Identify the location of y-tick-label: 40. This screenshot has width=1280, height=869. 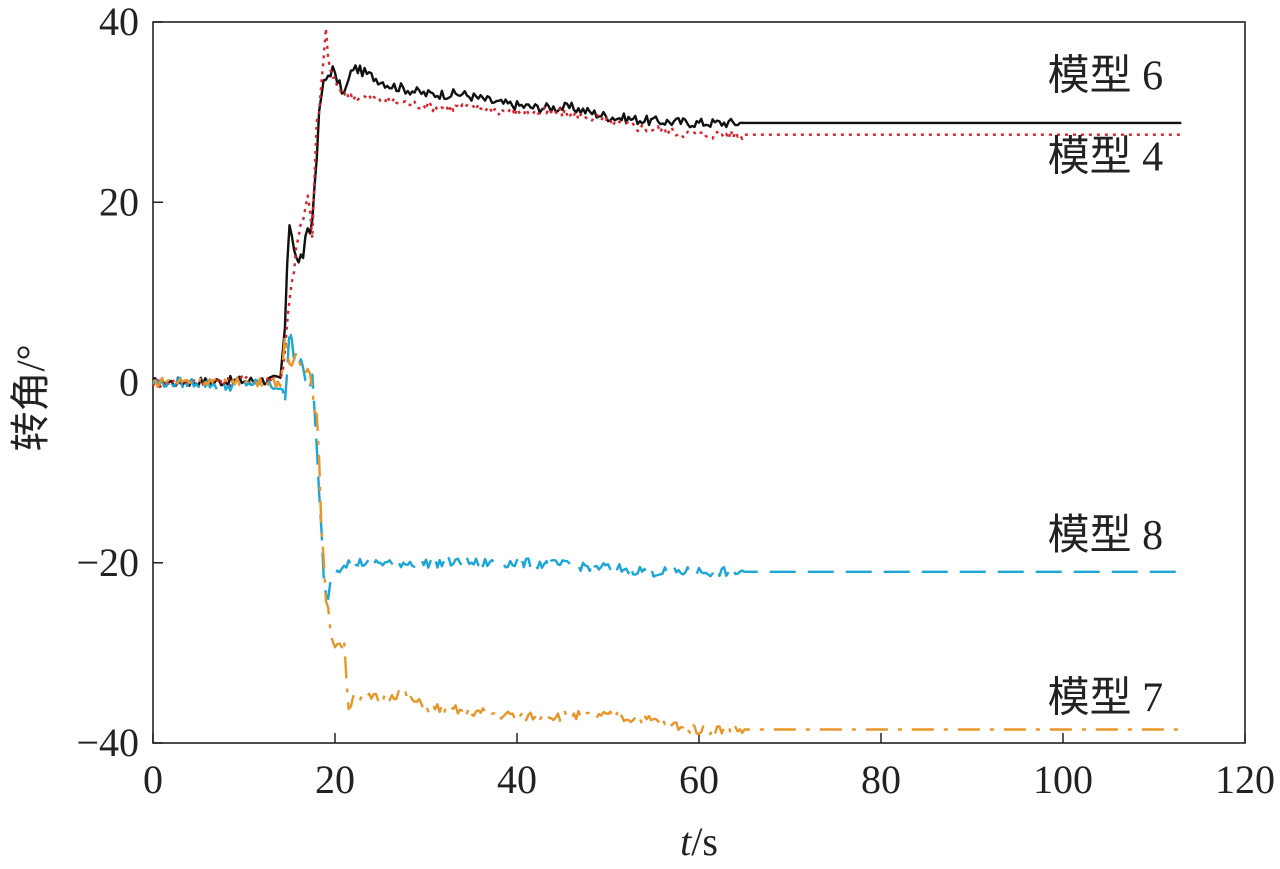
(119, 22).